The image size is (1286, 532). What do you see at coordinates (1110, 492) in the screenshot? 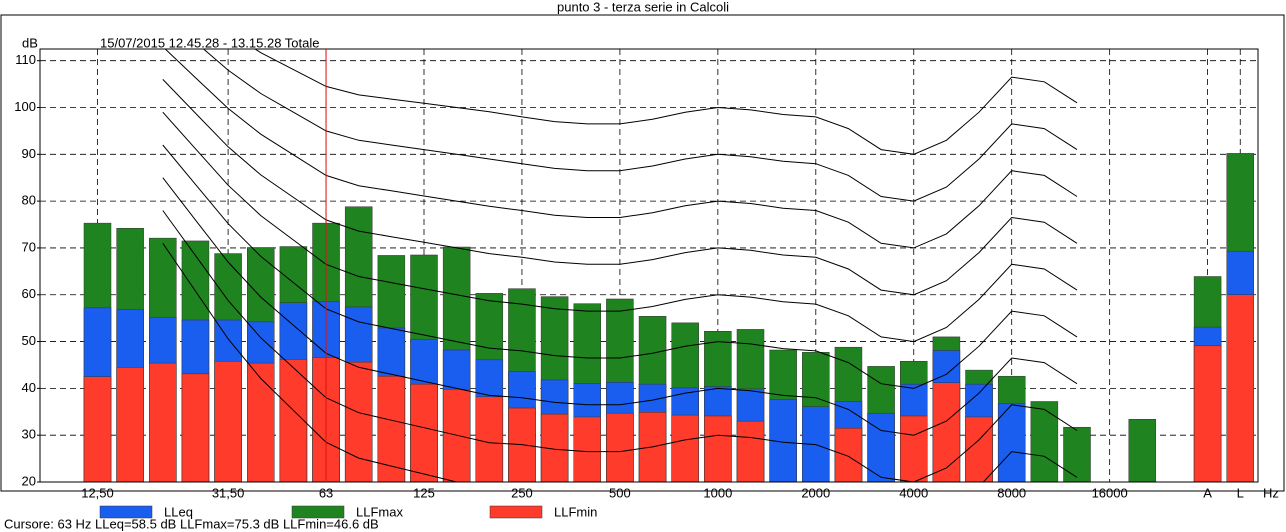
I see `x-tick-label: 16000` at bounding box center [1110, 492].